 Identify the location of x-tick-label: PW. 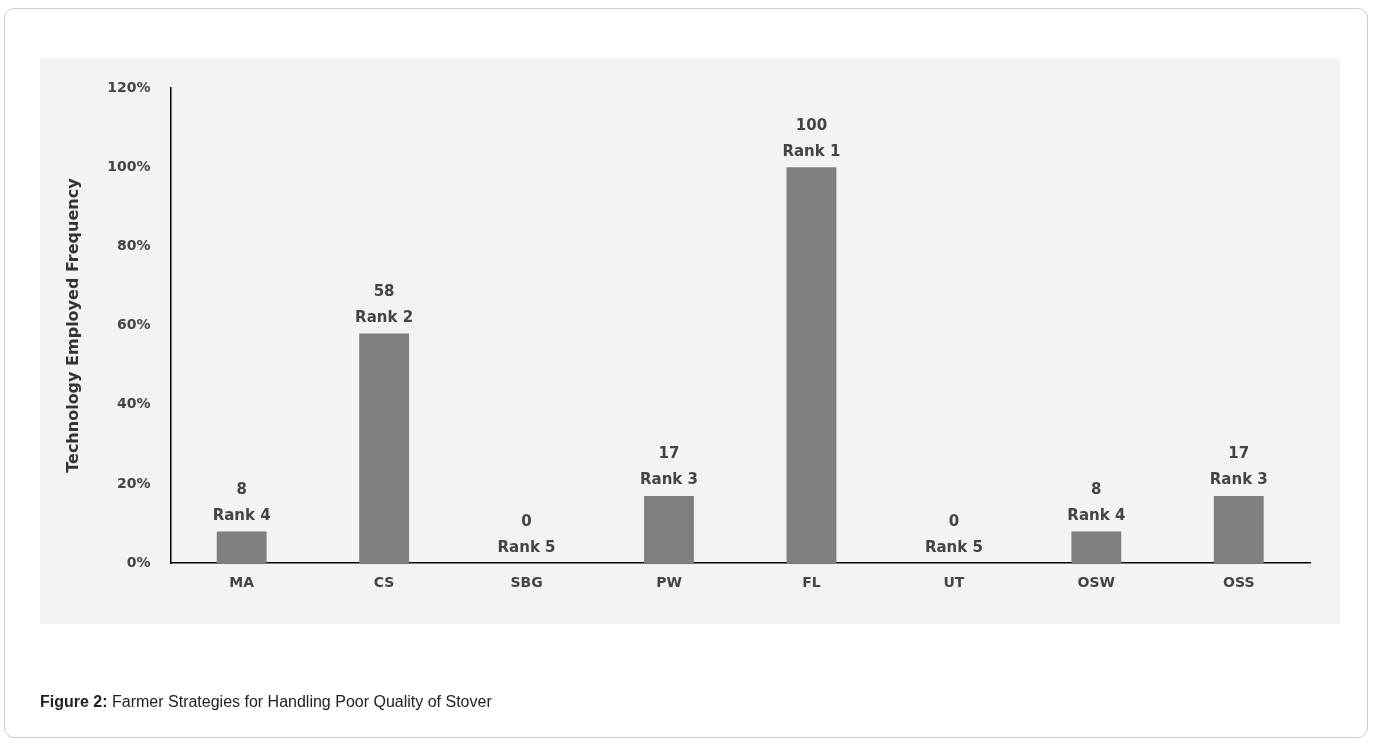
(669, 582).